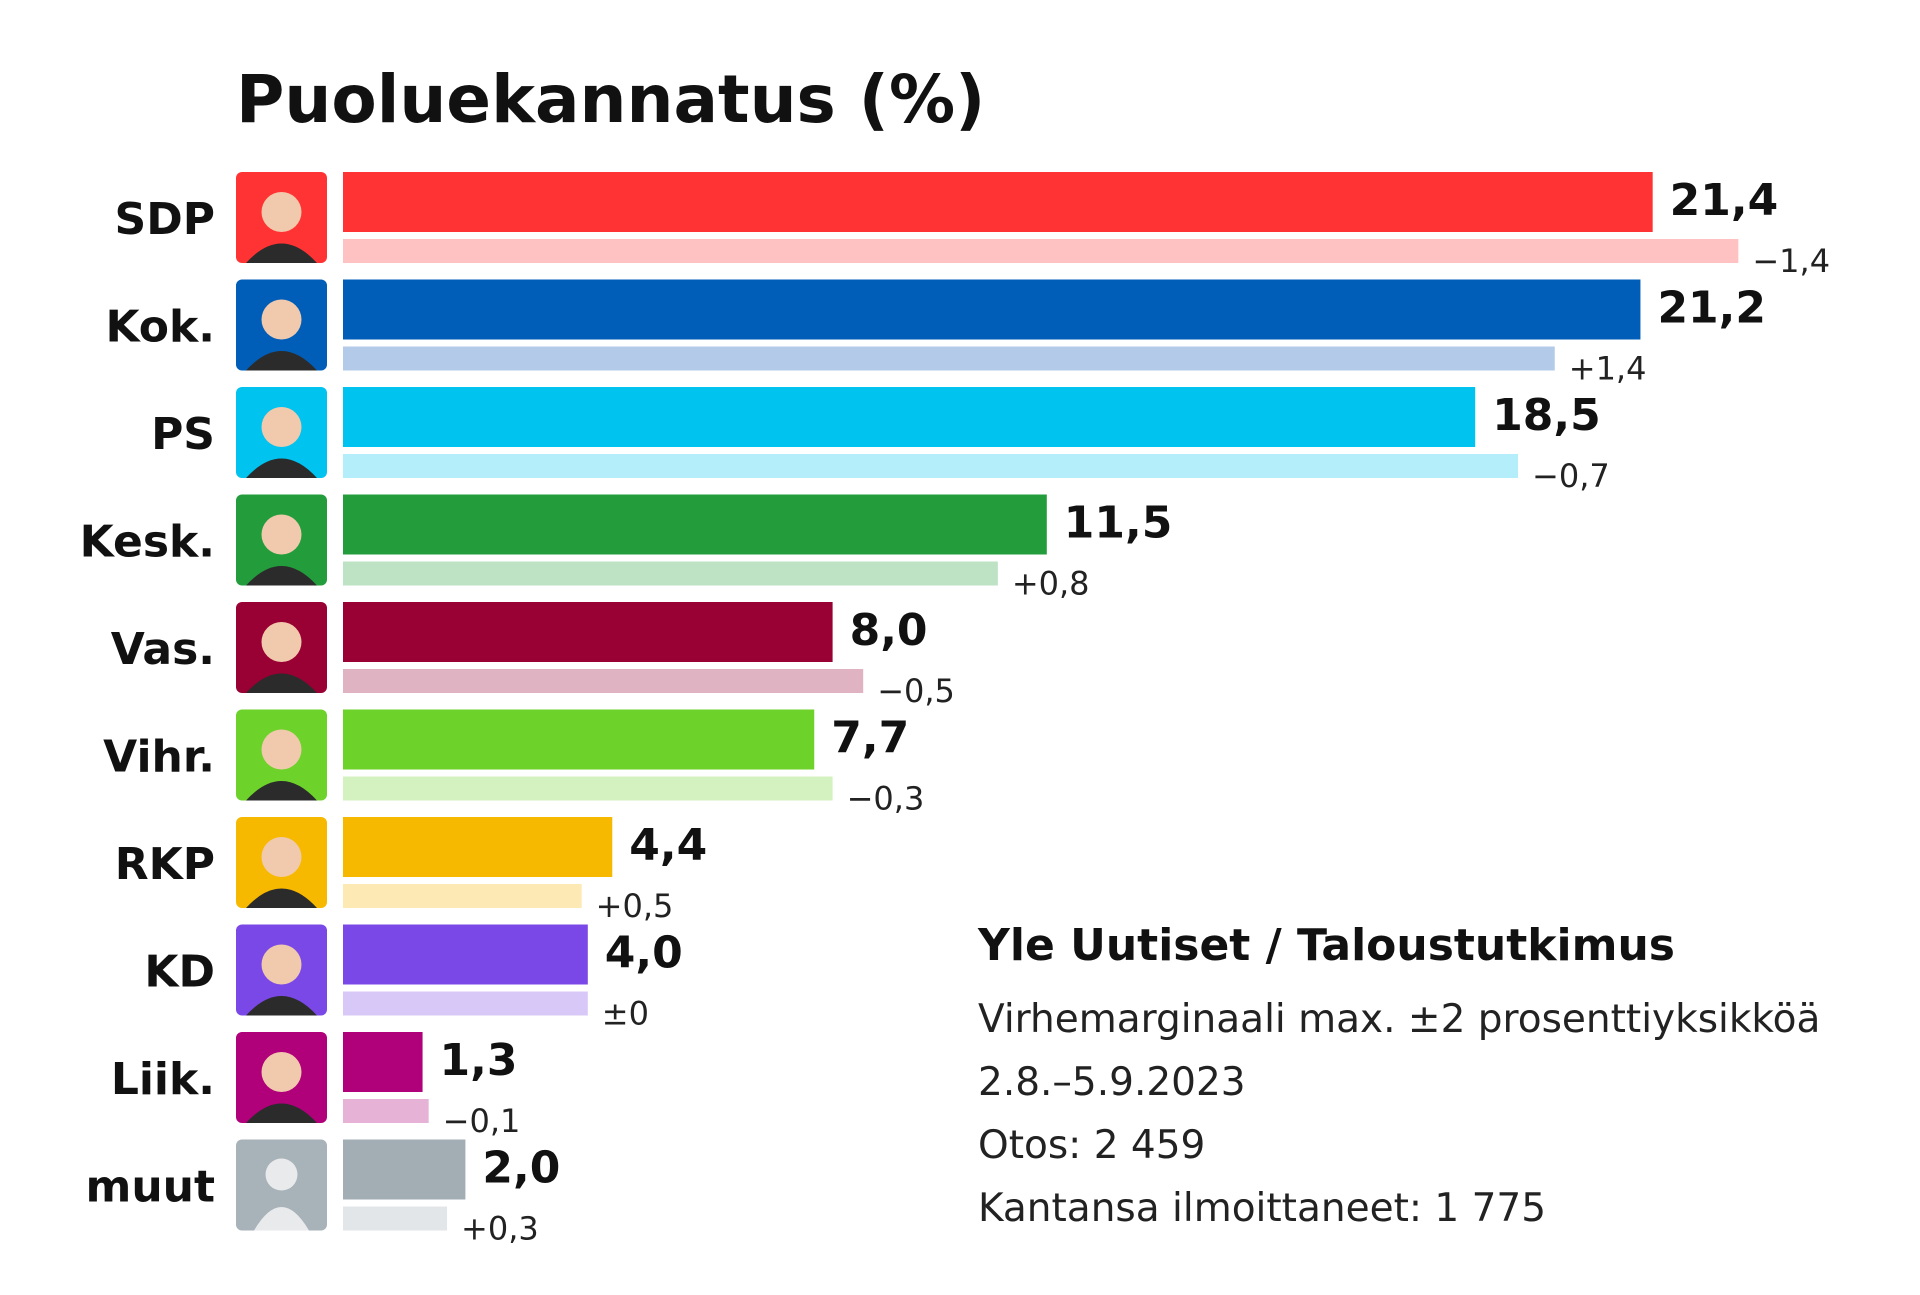  Describe the element at coordinates (179, 972) in the screenshot. I see `party-label: KD` at that location.